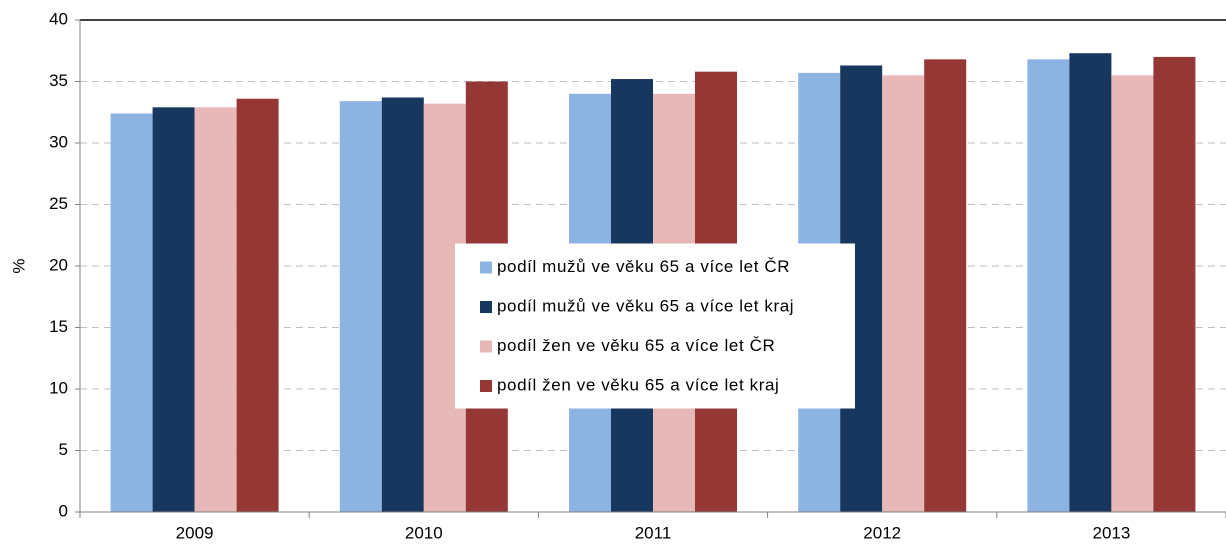 This screenshot has height=546, width=1226. What do you see at coordinates (63, 449) in the screenshot?
I see `y-tick-label: 5` at bounding box center [63, 449].